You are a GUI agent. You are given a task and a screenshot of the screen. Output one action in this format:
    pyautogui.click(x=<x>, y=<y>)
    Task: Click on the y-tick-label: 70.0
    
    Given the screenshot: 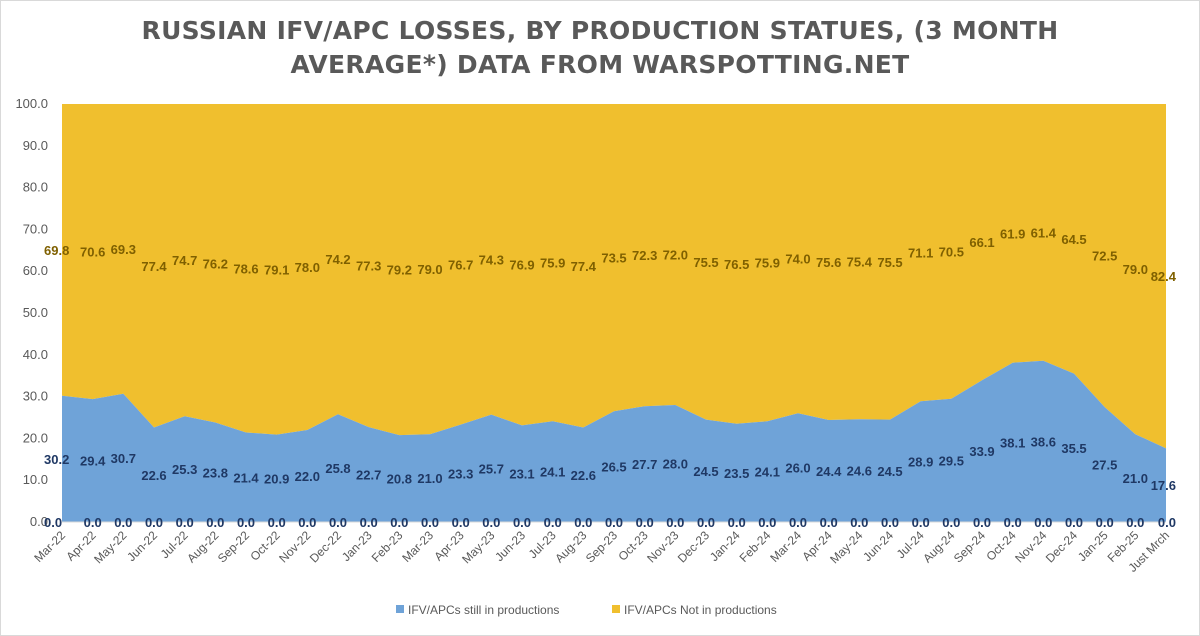 What is the action you would take?
    pyautogui.click(x=35, y=228)
    